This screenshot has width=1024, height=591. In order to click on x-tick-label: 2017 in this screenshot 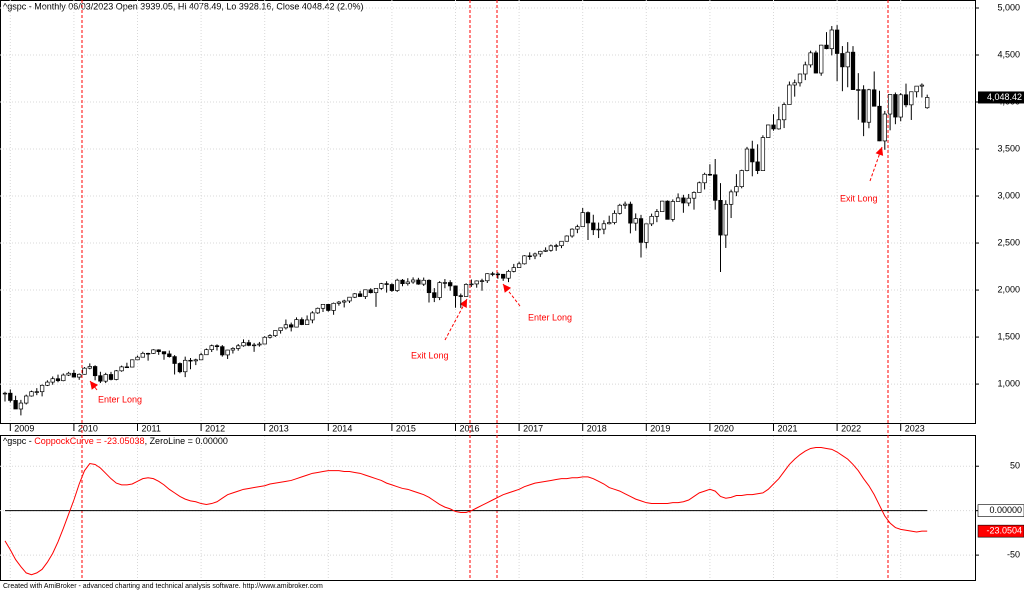, I will do `click(533, 428)`.